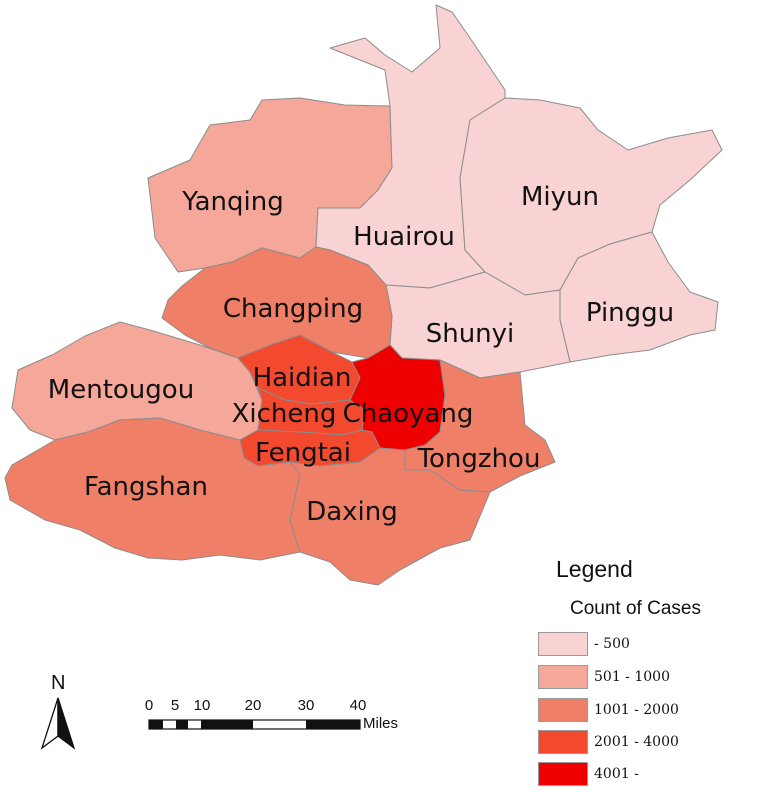 This screenshot has width=760, height=792. Describe the element at coordinates (636, 710) in the screenshot. I see `legend-label: 1001 - 2000` at that location.